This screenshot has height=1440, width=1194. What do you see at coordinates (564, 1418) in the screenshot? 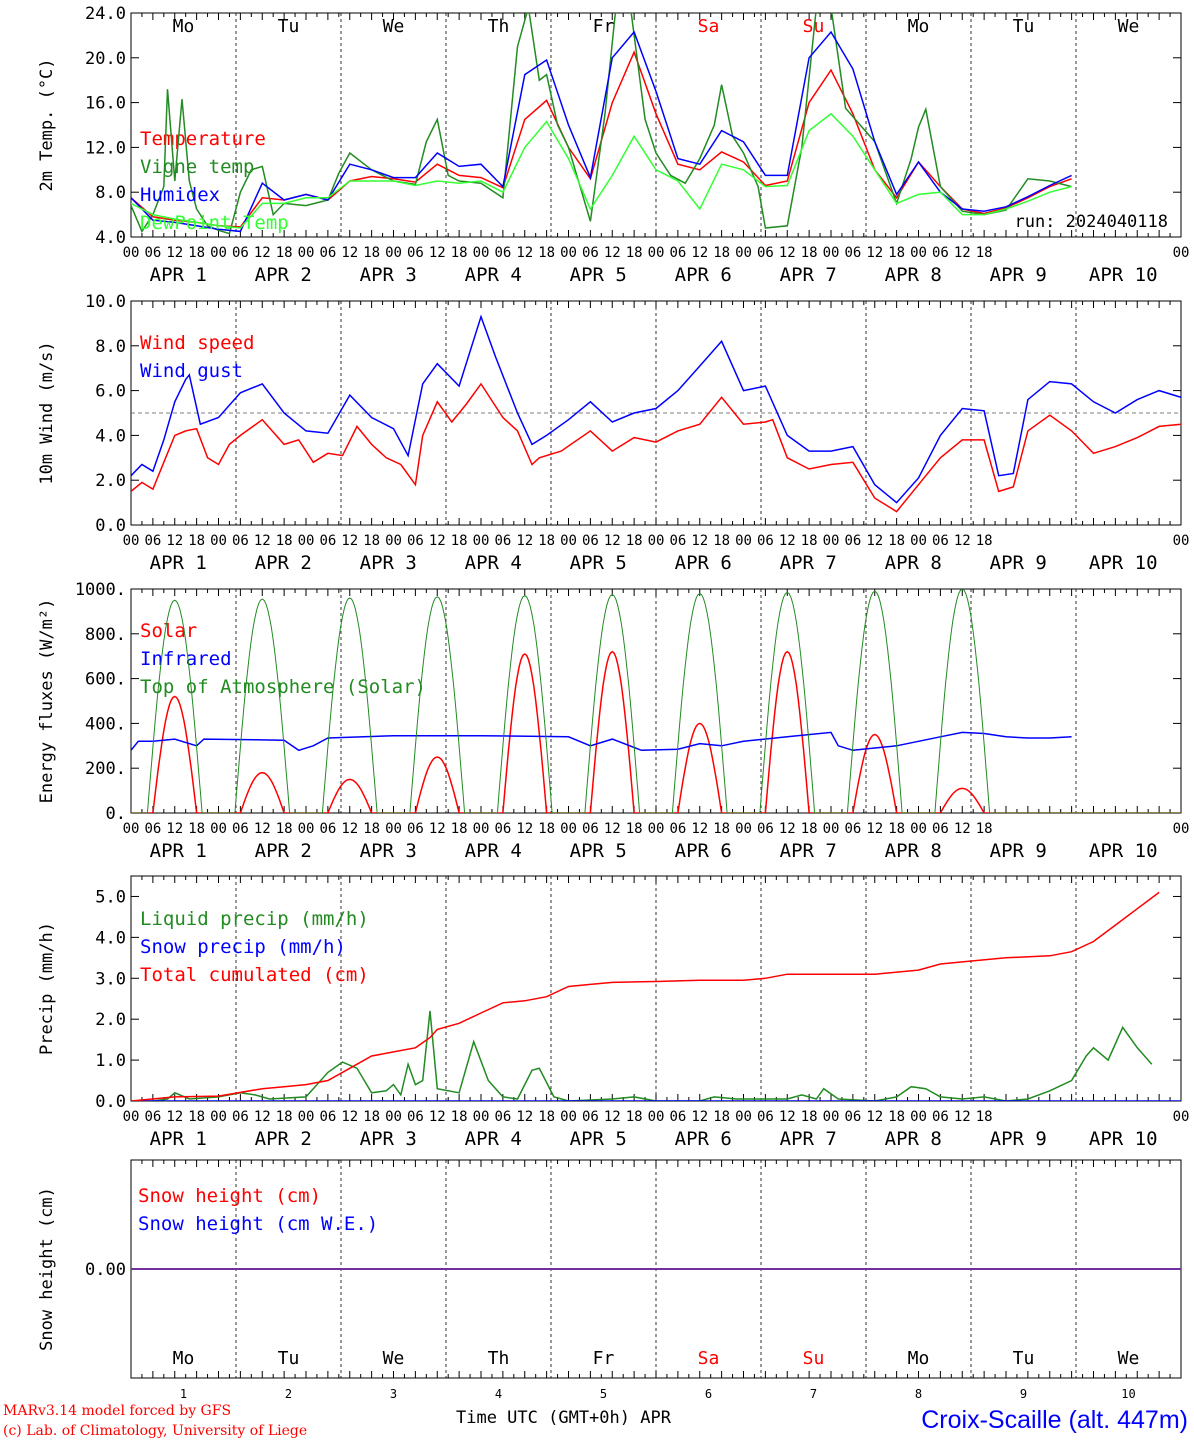
I see `x-axis-title: Time UTC (GMT+0h) APR` at bounding box center [564, 1418].